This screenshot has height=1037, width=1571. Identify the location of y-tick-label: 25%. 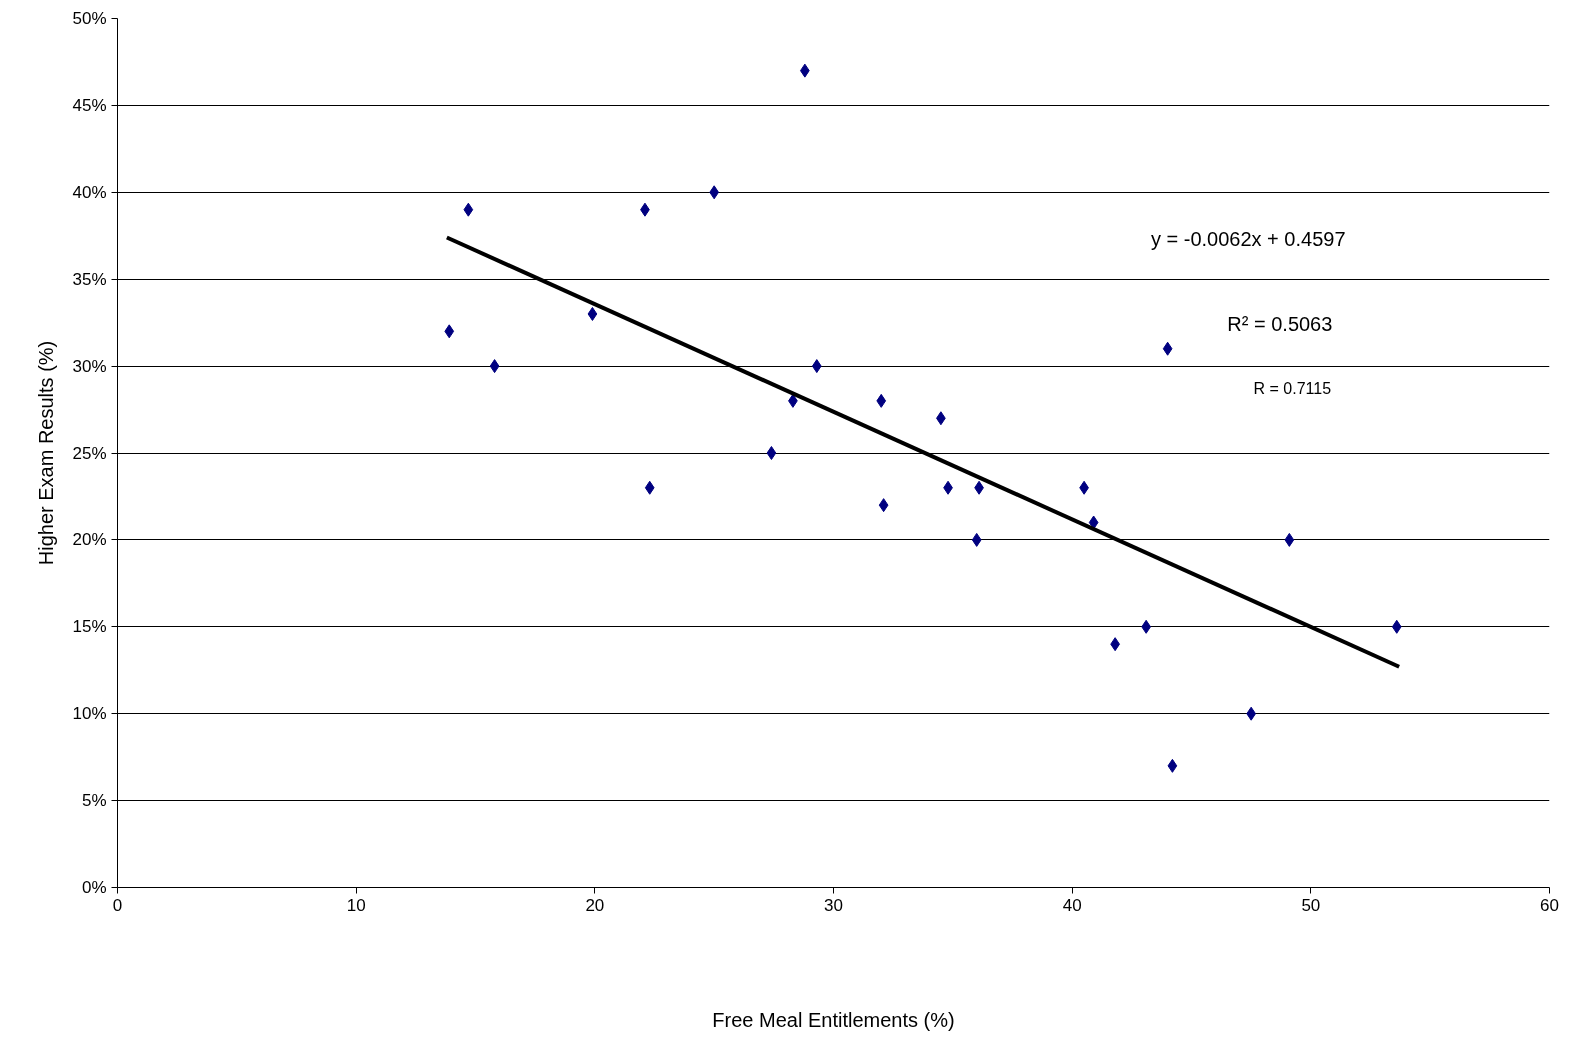
(89, 453).